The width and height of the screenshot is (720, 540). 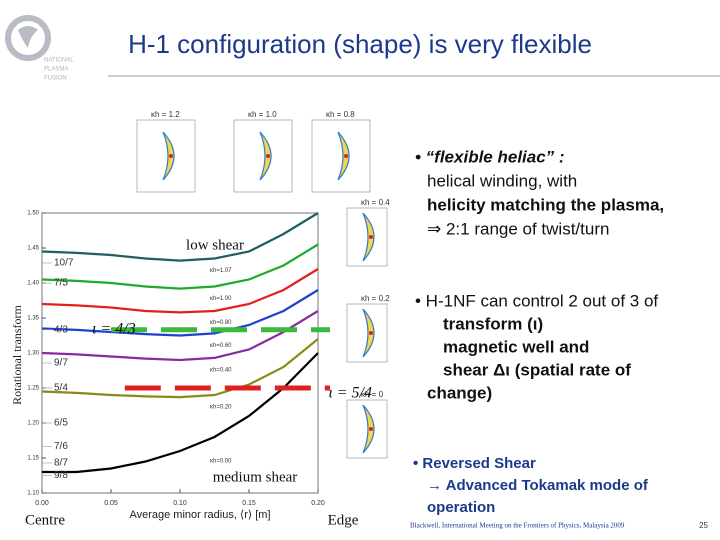 I want to click on chart-annotation: Edge, so click(x=343, y=520).